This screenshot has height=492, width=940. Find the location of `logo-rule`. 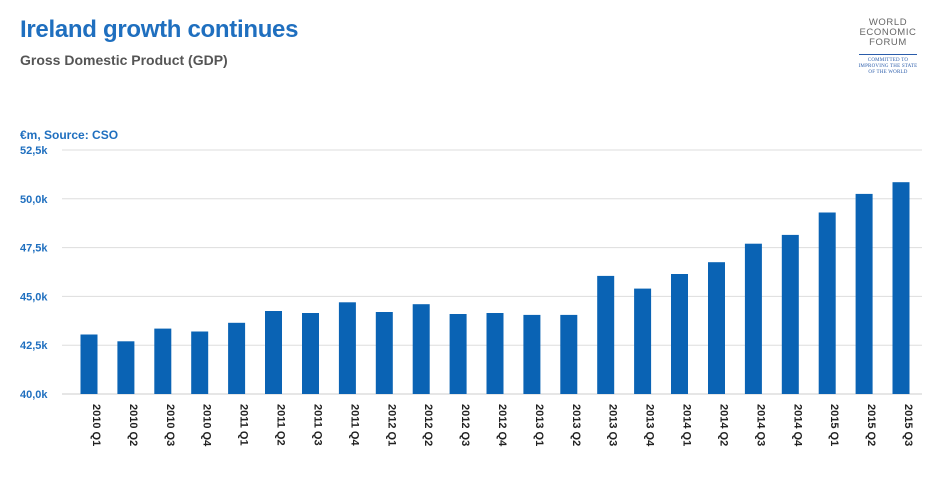

logo-rule is located at coordinates (888, 54).